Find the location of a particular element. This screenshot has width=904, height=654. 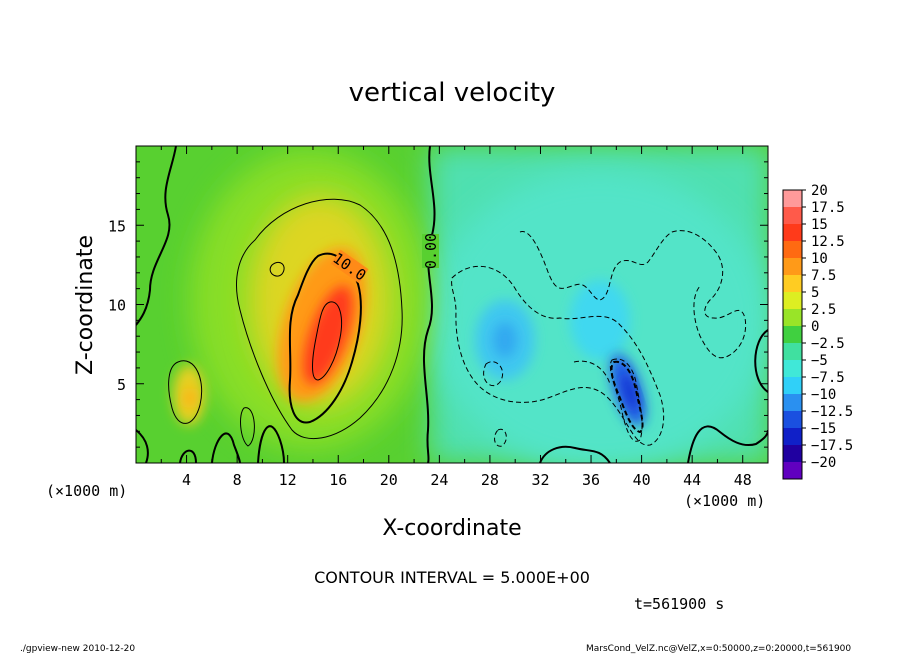

x-tick-label: 48 is located at coordinates (743, 480).